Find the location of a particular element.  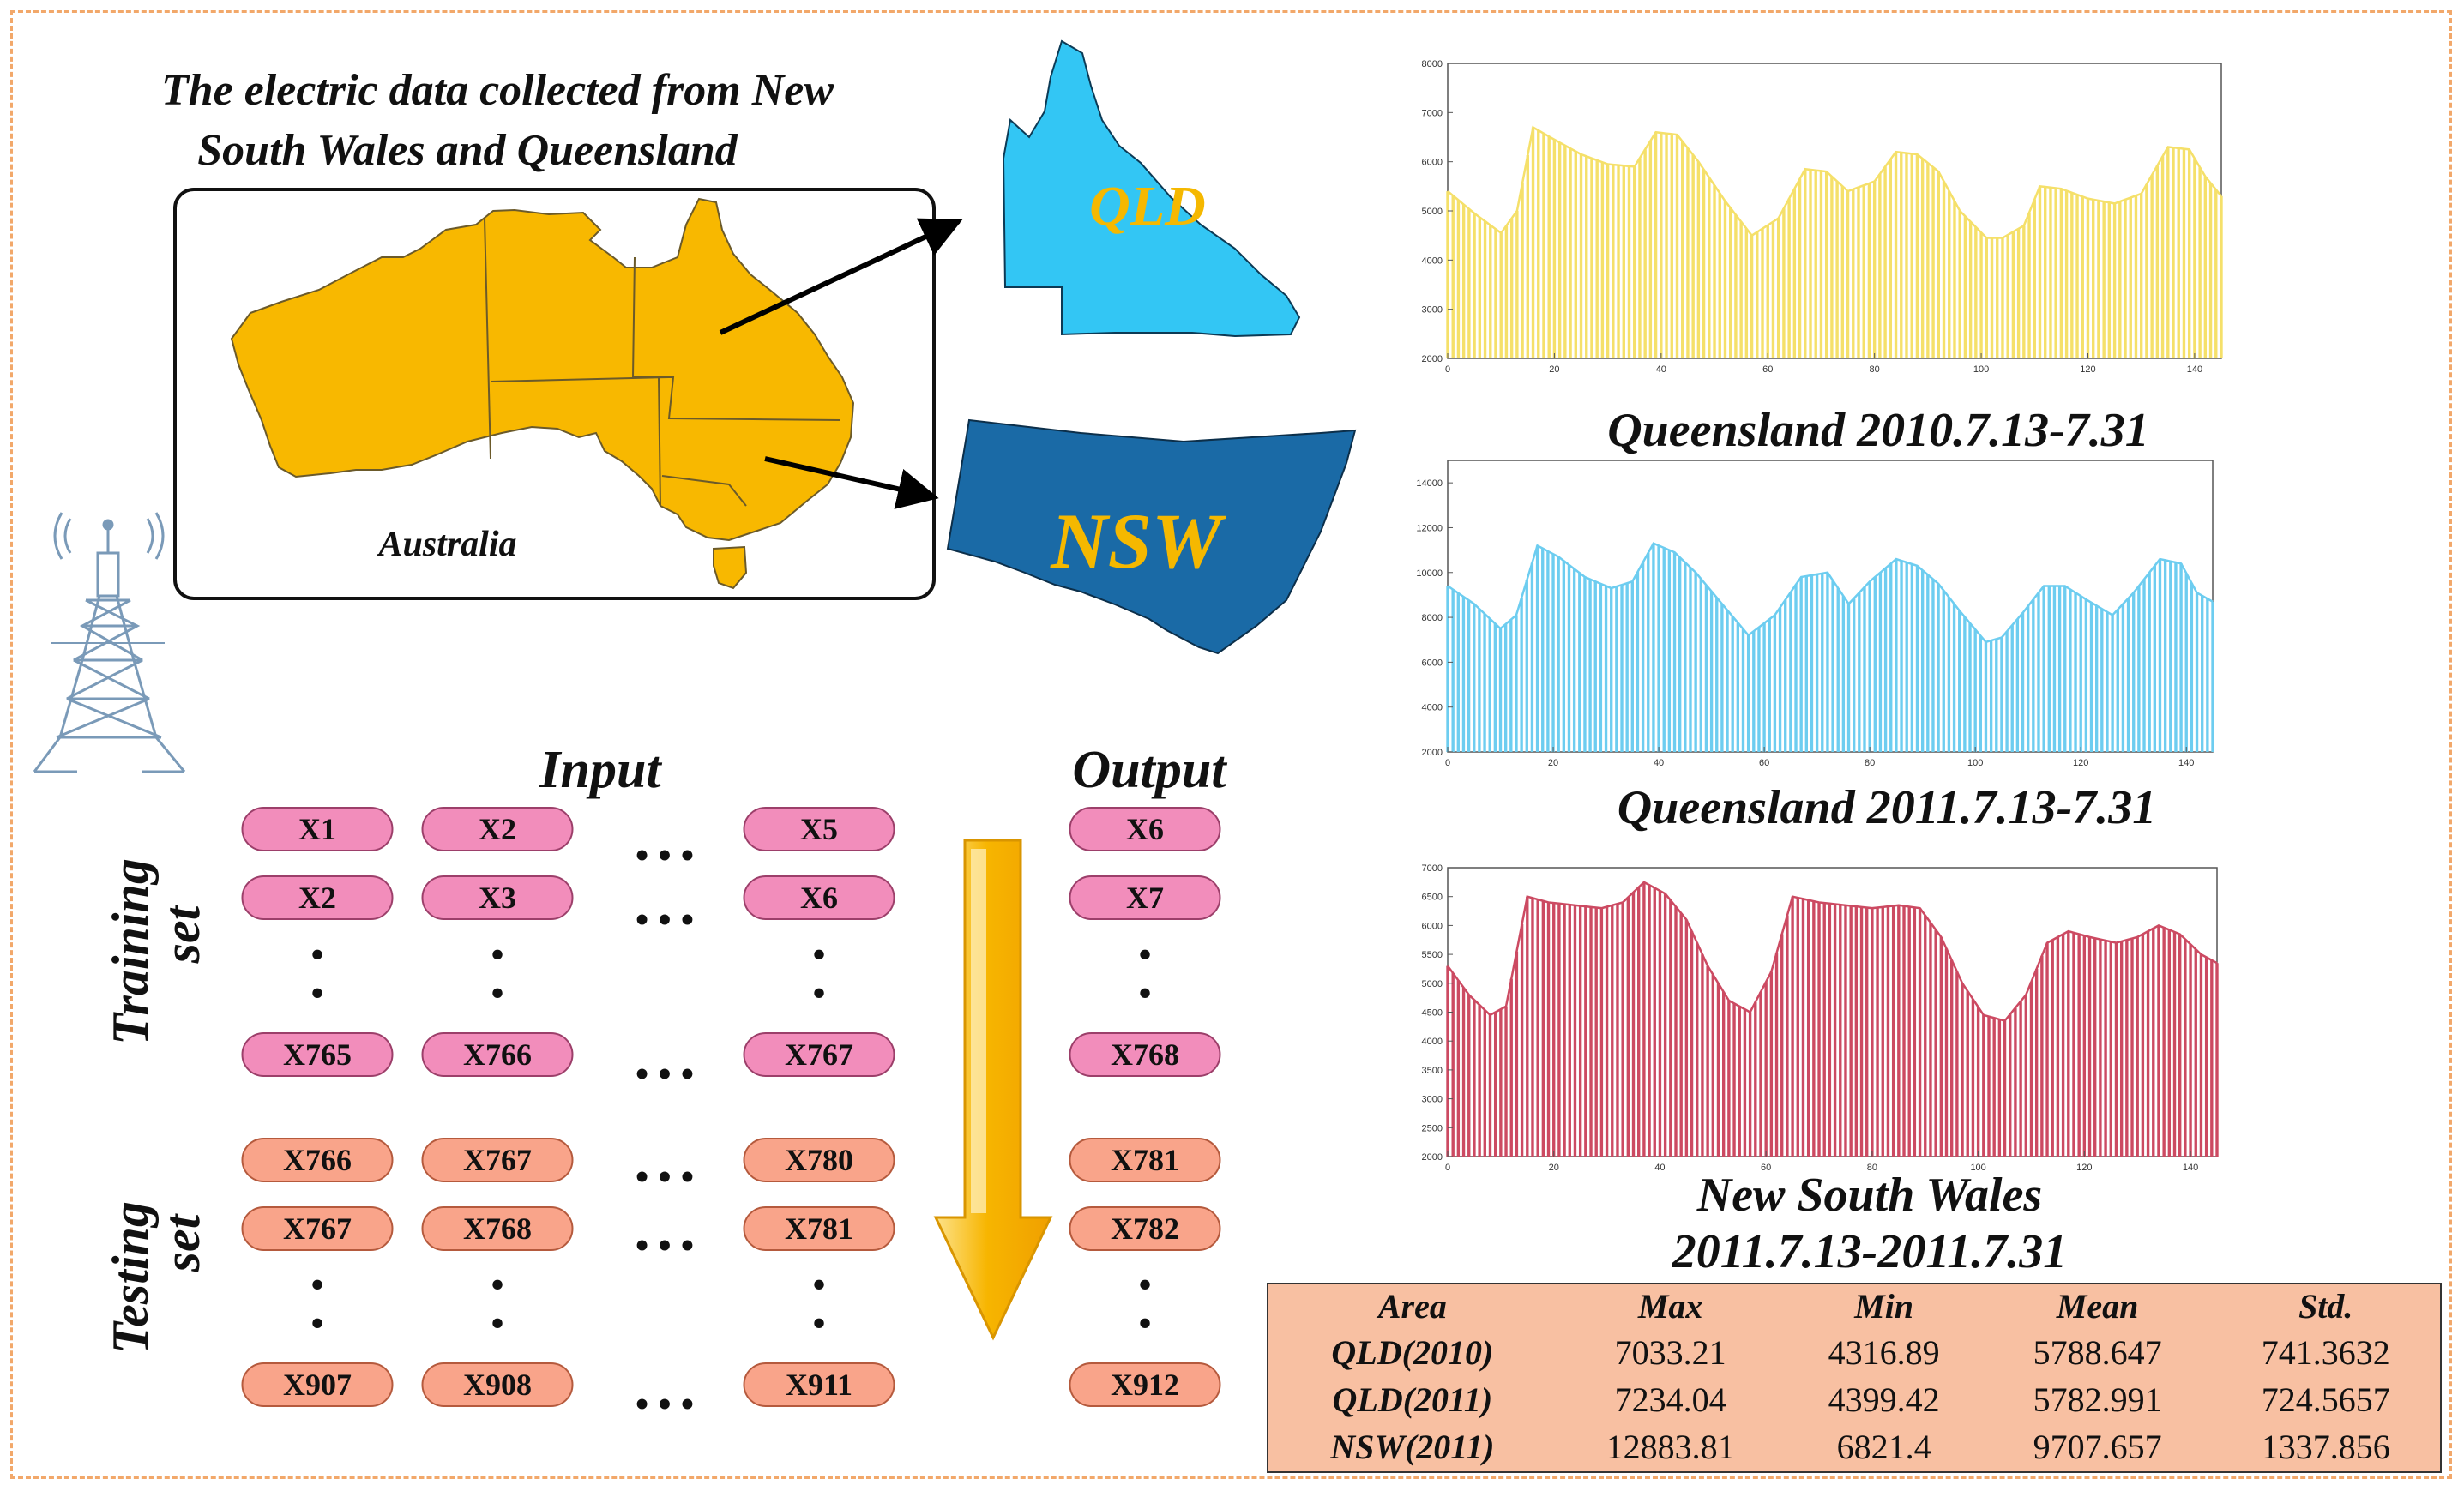

transmission-tower-icon is located at coordinates (110, 642).